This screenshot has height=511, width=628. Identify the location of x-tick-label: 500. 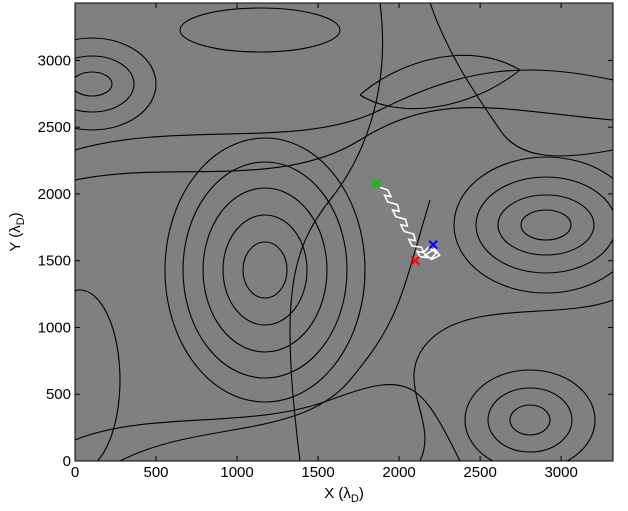
(156, 472).